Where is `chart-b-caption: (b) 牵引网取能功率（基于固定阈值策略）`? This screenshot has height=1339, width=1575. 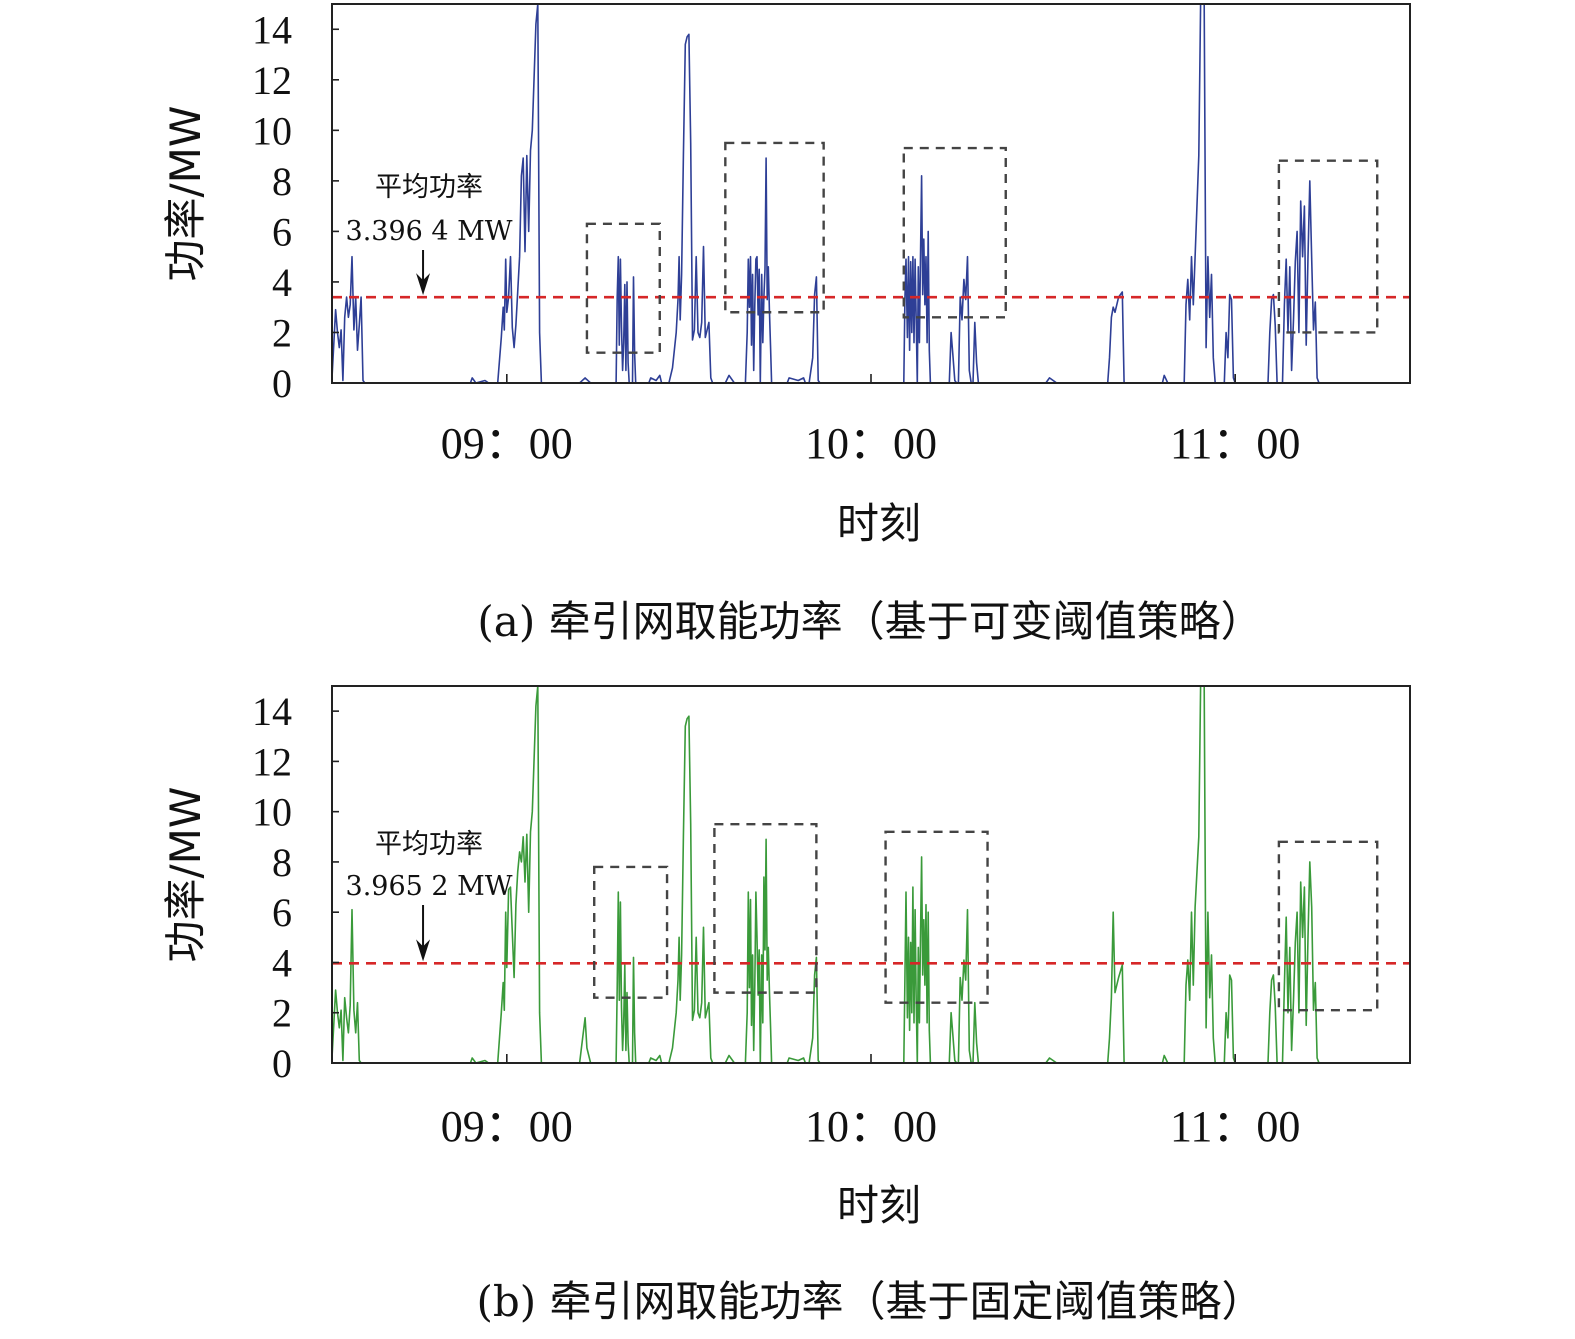 chart-b-caption: (b) 牵引网取能功率（基于固定阈值策略） is located at coordinates (869, 1301).